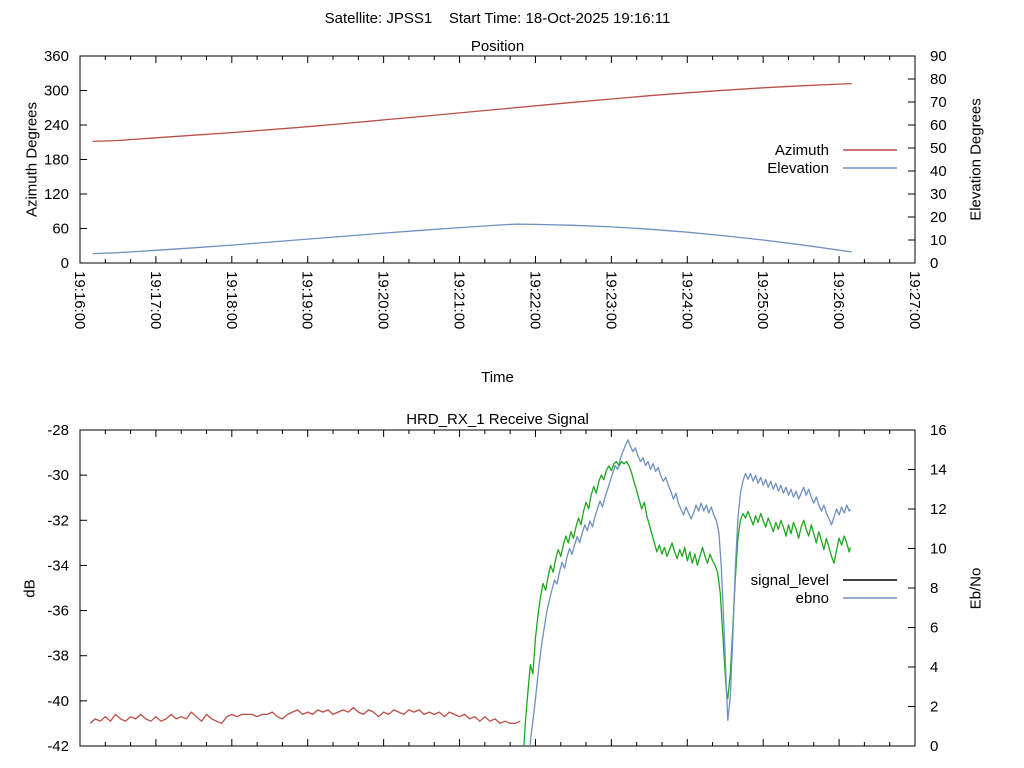 The height and width of the screenshot is (768, 1024). I want to click on y-right-tick-label: 4, so click(934, 667).